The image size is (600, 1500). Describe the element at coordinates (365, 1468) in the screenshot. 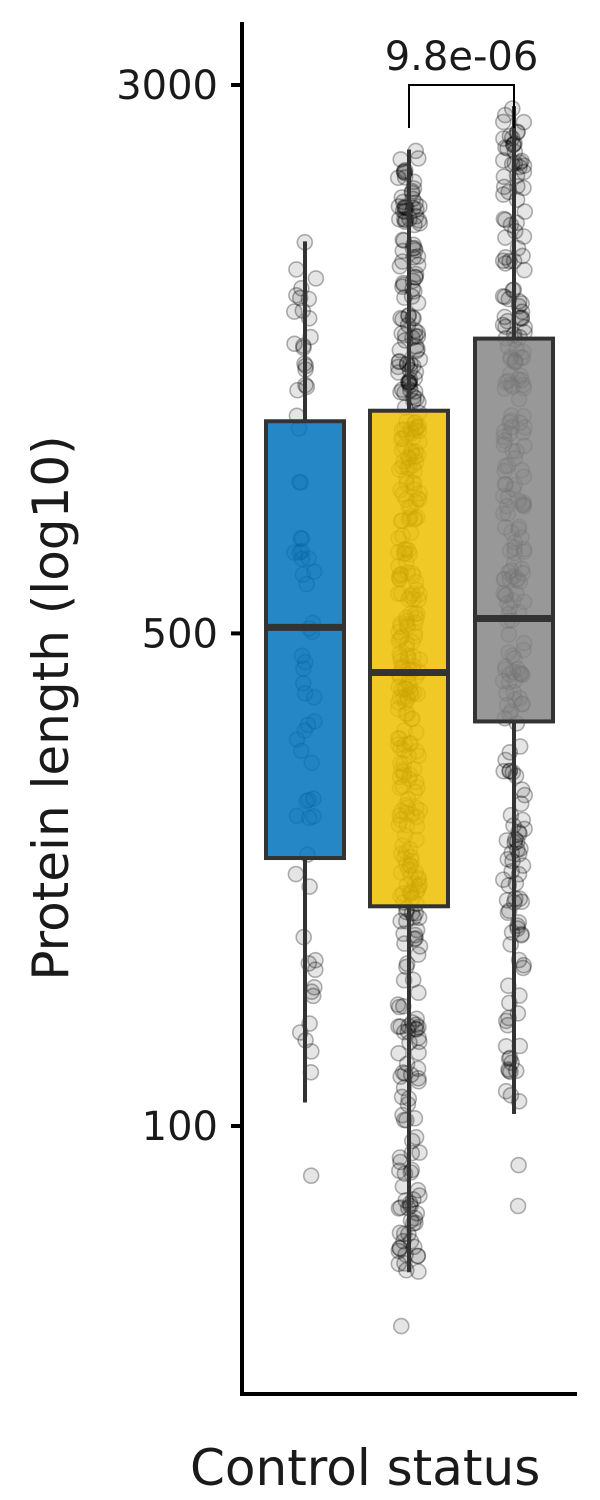

I see `x-axis-title: Control status` at that location.